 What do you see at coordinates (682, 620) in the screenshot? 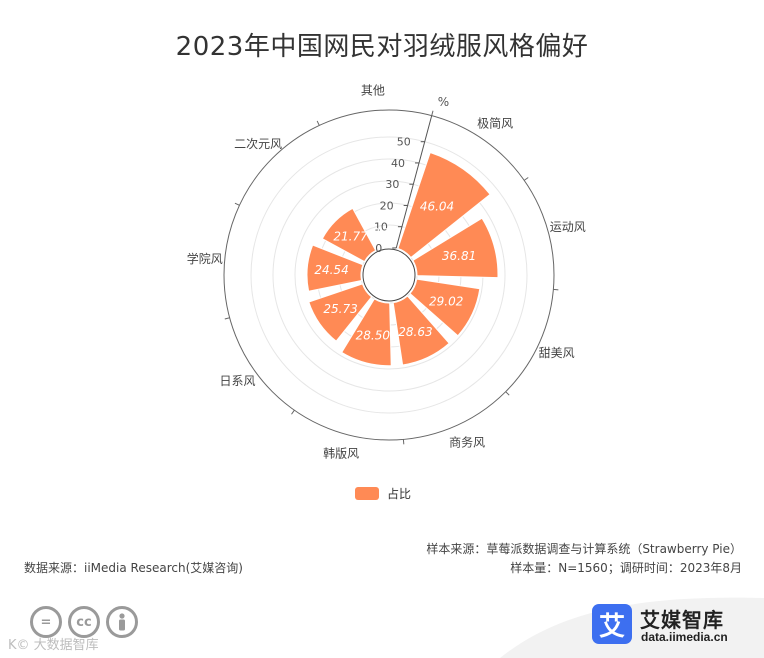
I see `brand-name: 艾媒智库` at bounding box center [682, 620].